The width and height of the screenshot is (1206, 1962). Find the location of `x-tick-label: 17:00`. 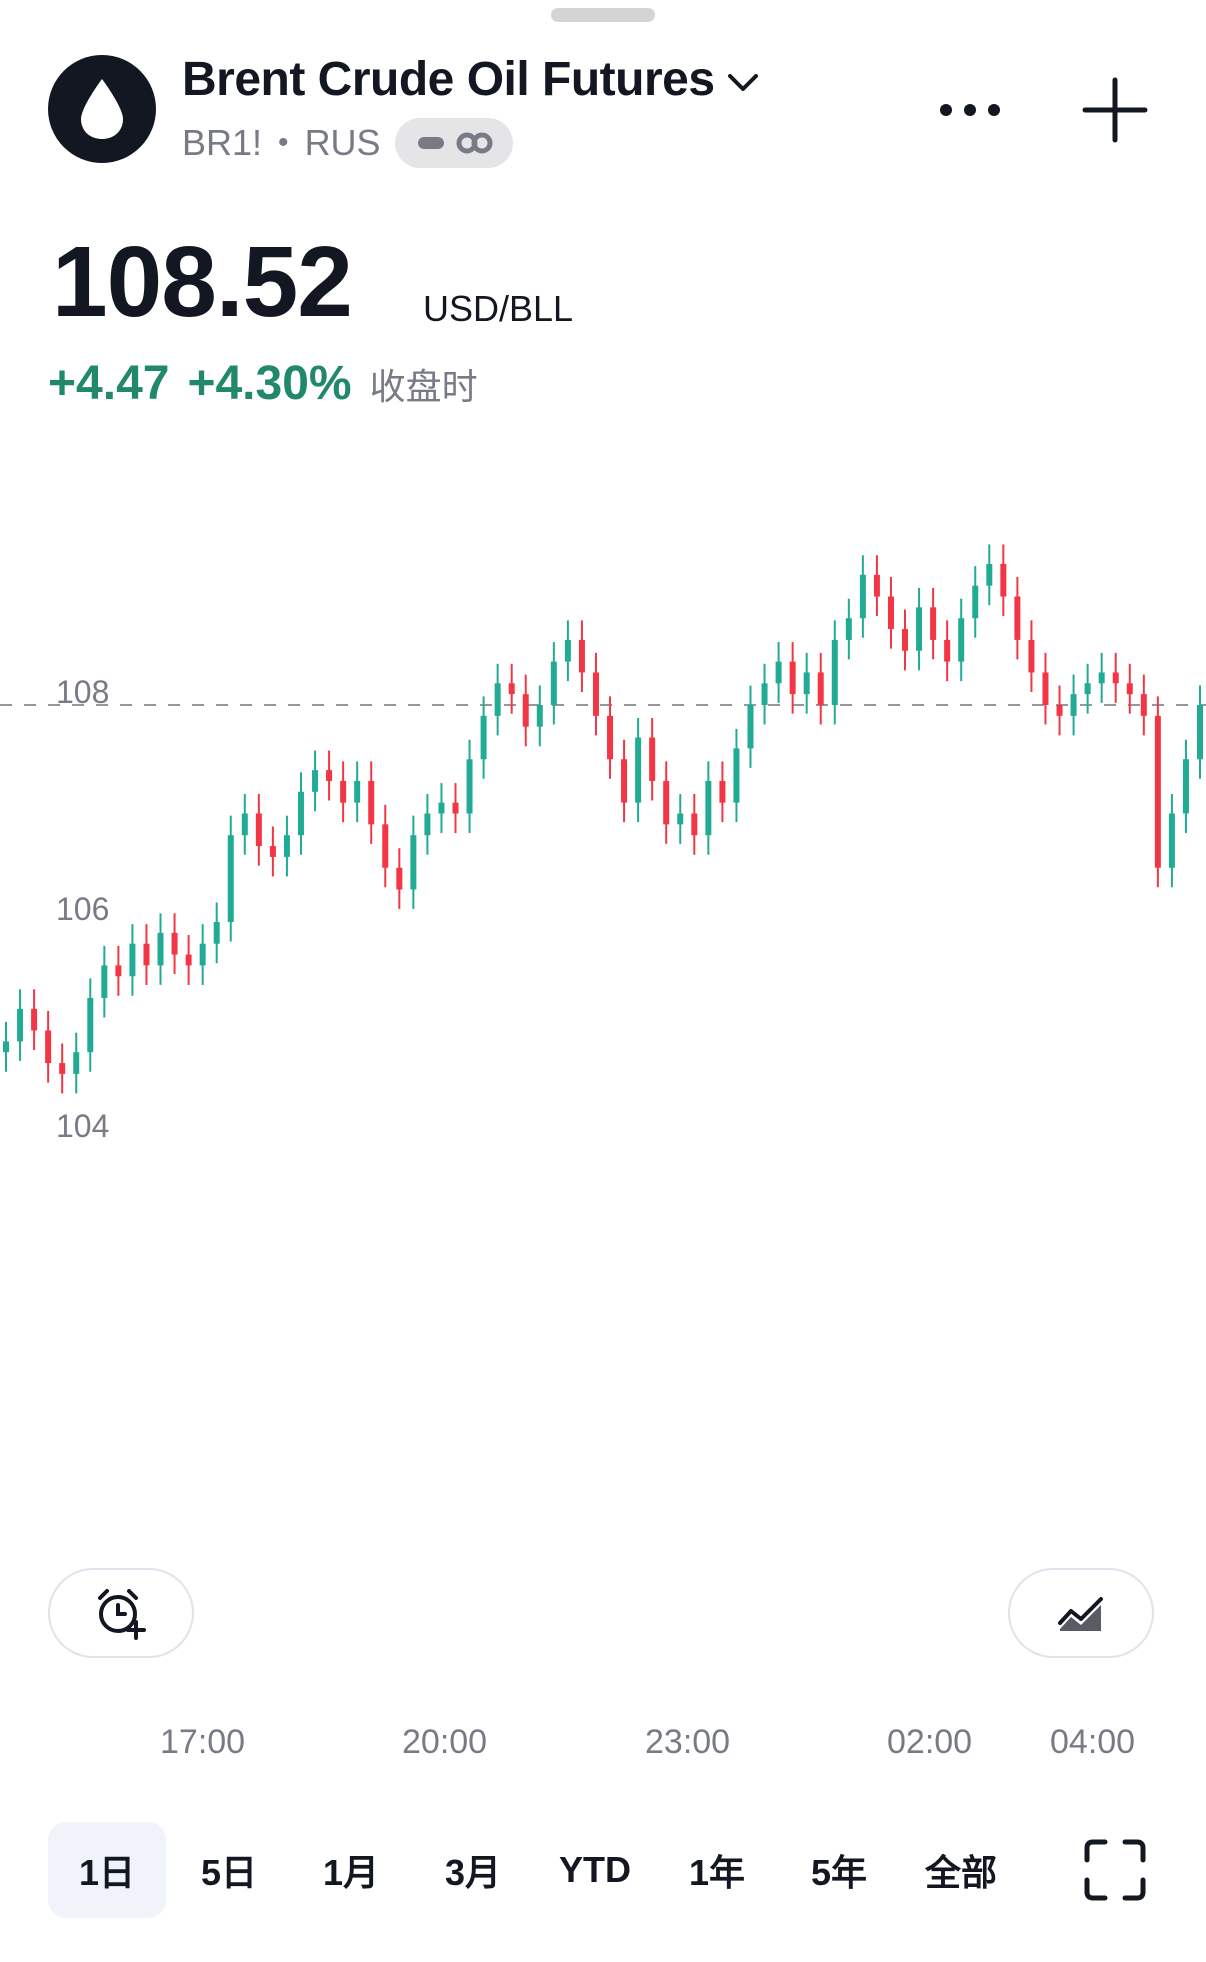

x-tick-label: 17:00 is located at coordinates (203, 1742).